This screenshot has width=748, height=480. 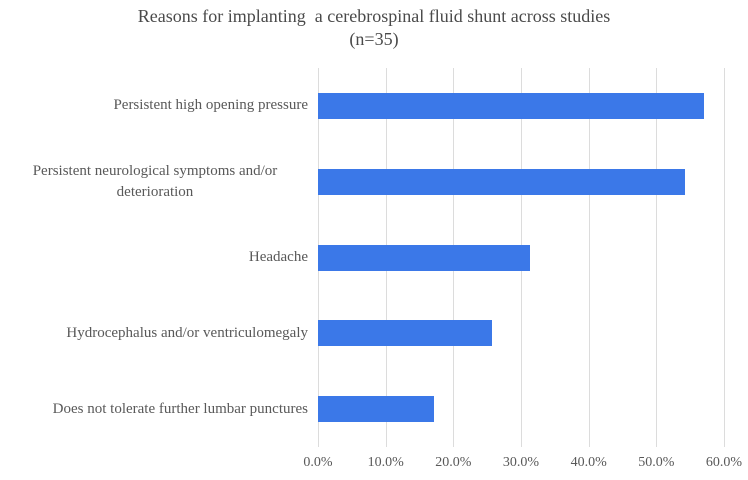 What do you see at coordinates (424, 257) in the screenshot?
I see `bar-headache` at bounding box center [424, 257].